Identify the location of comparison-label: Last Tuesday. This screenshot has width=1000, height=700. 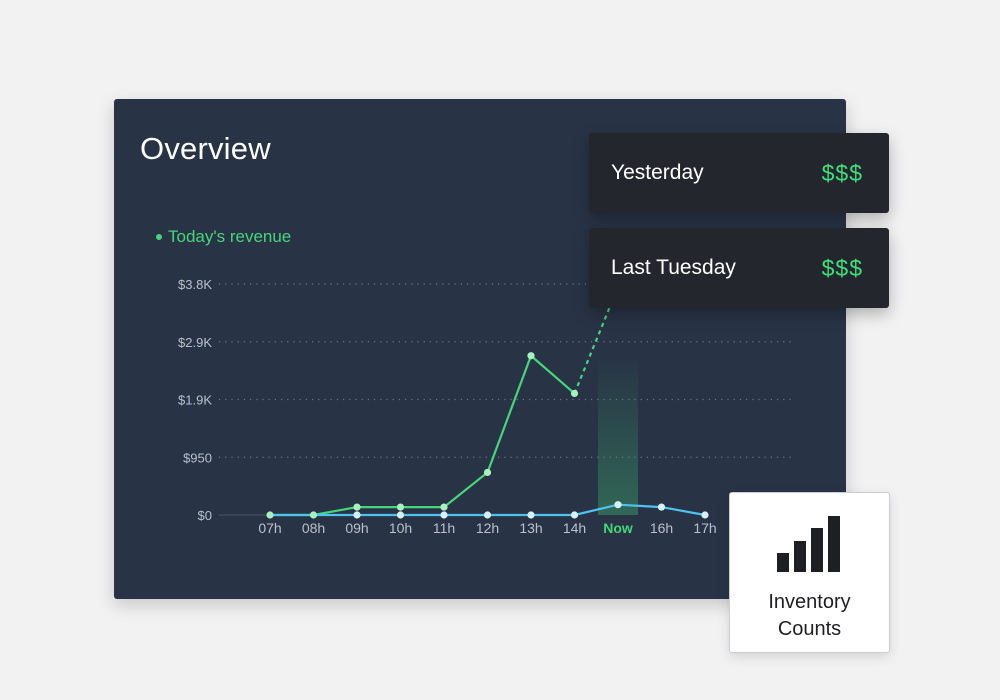
(673, 267).